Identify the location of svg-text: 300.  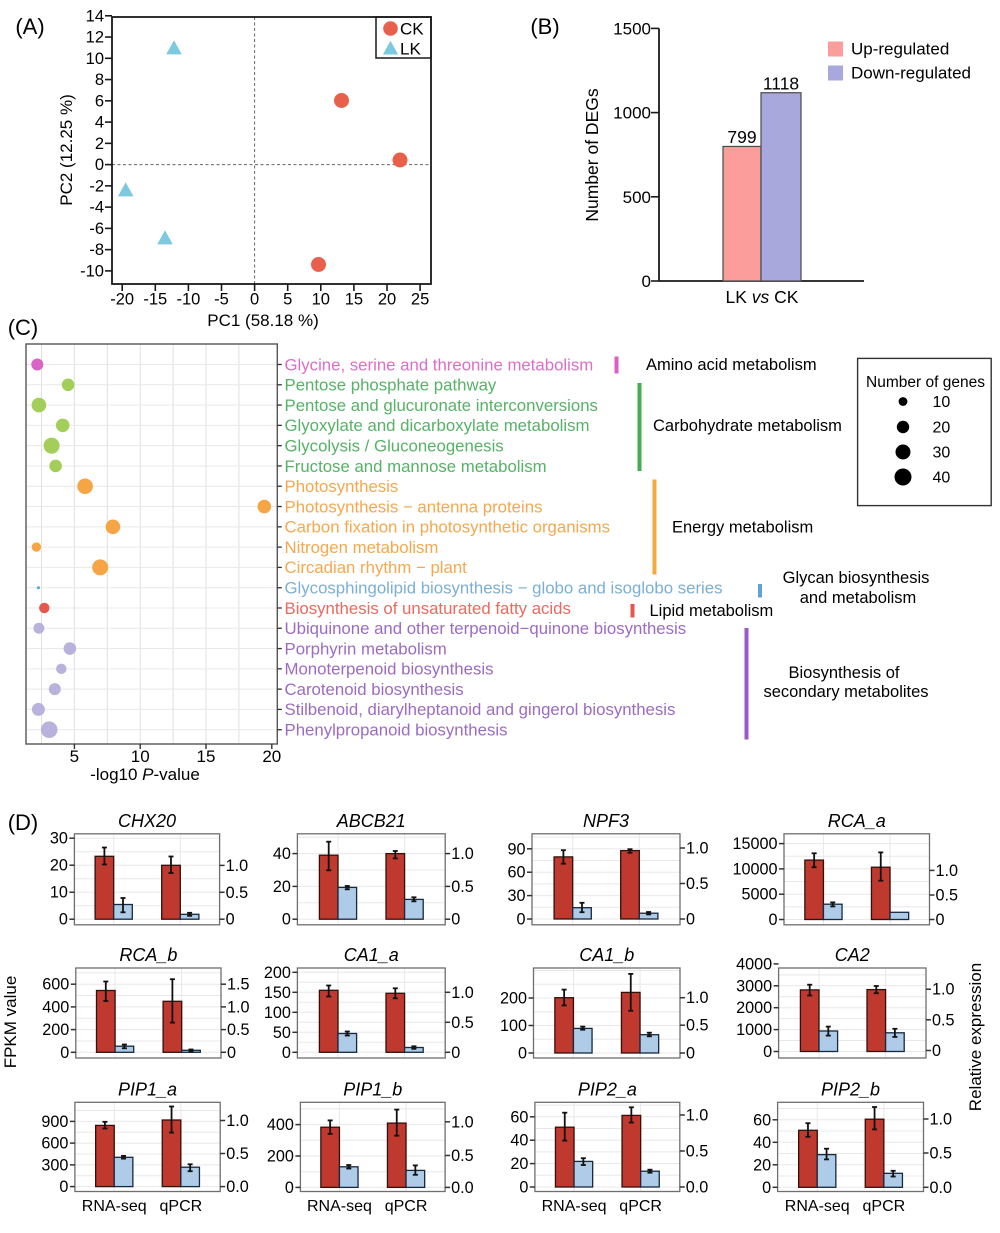
(54, 1165).